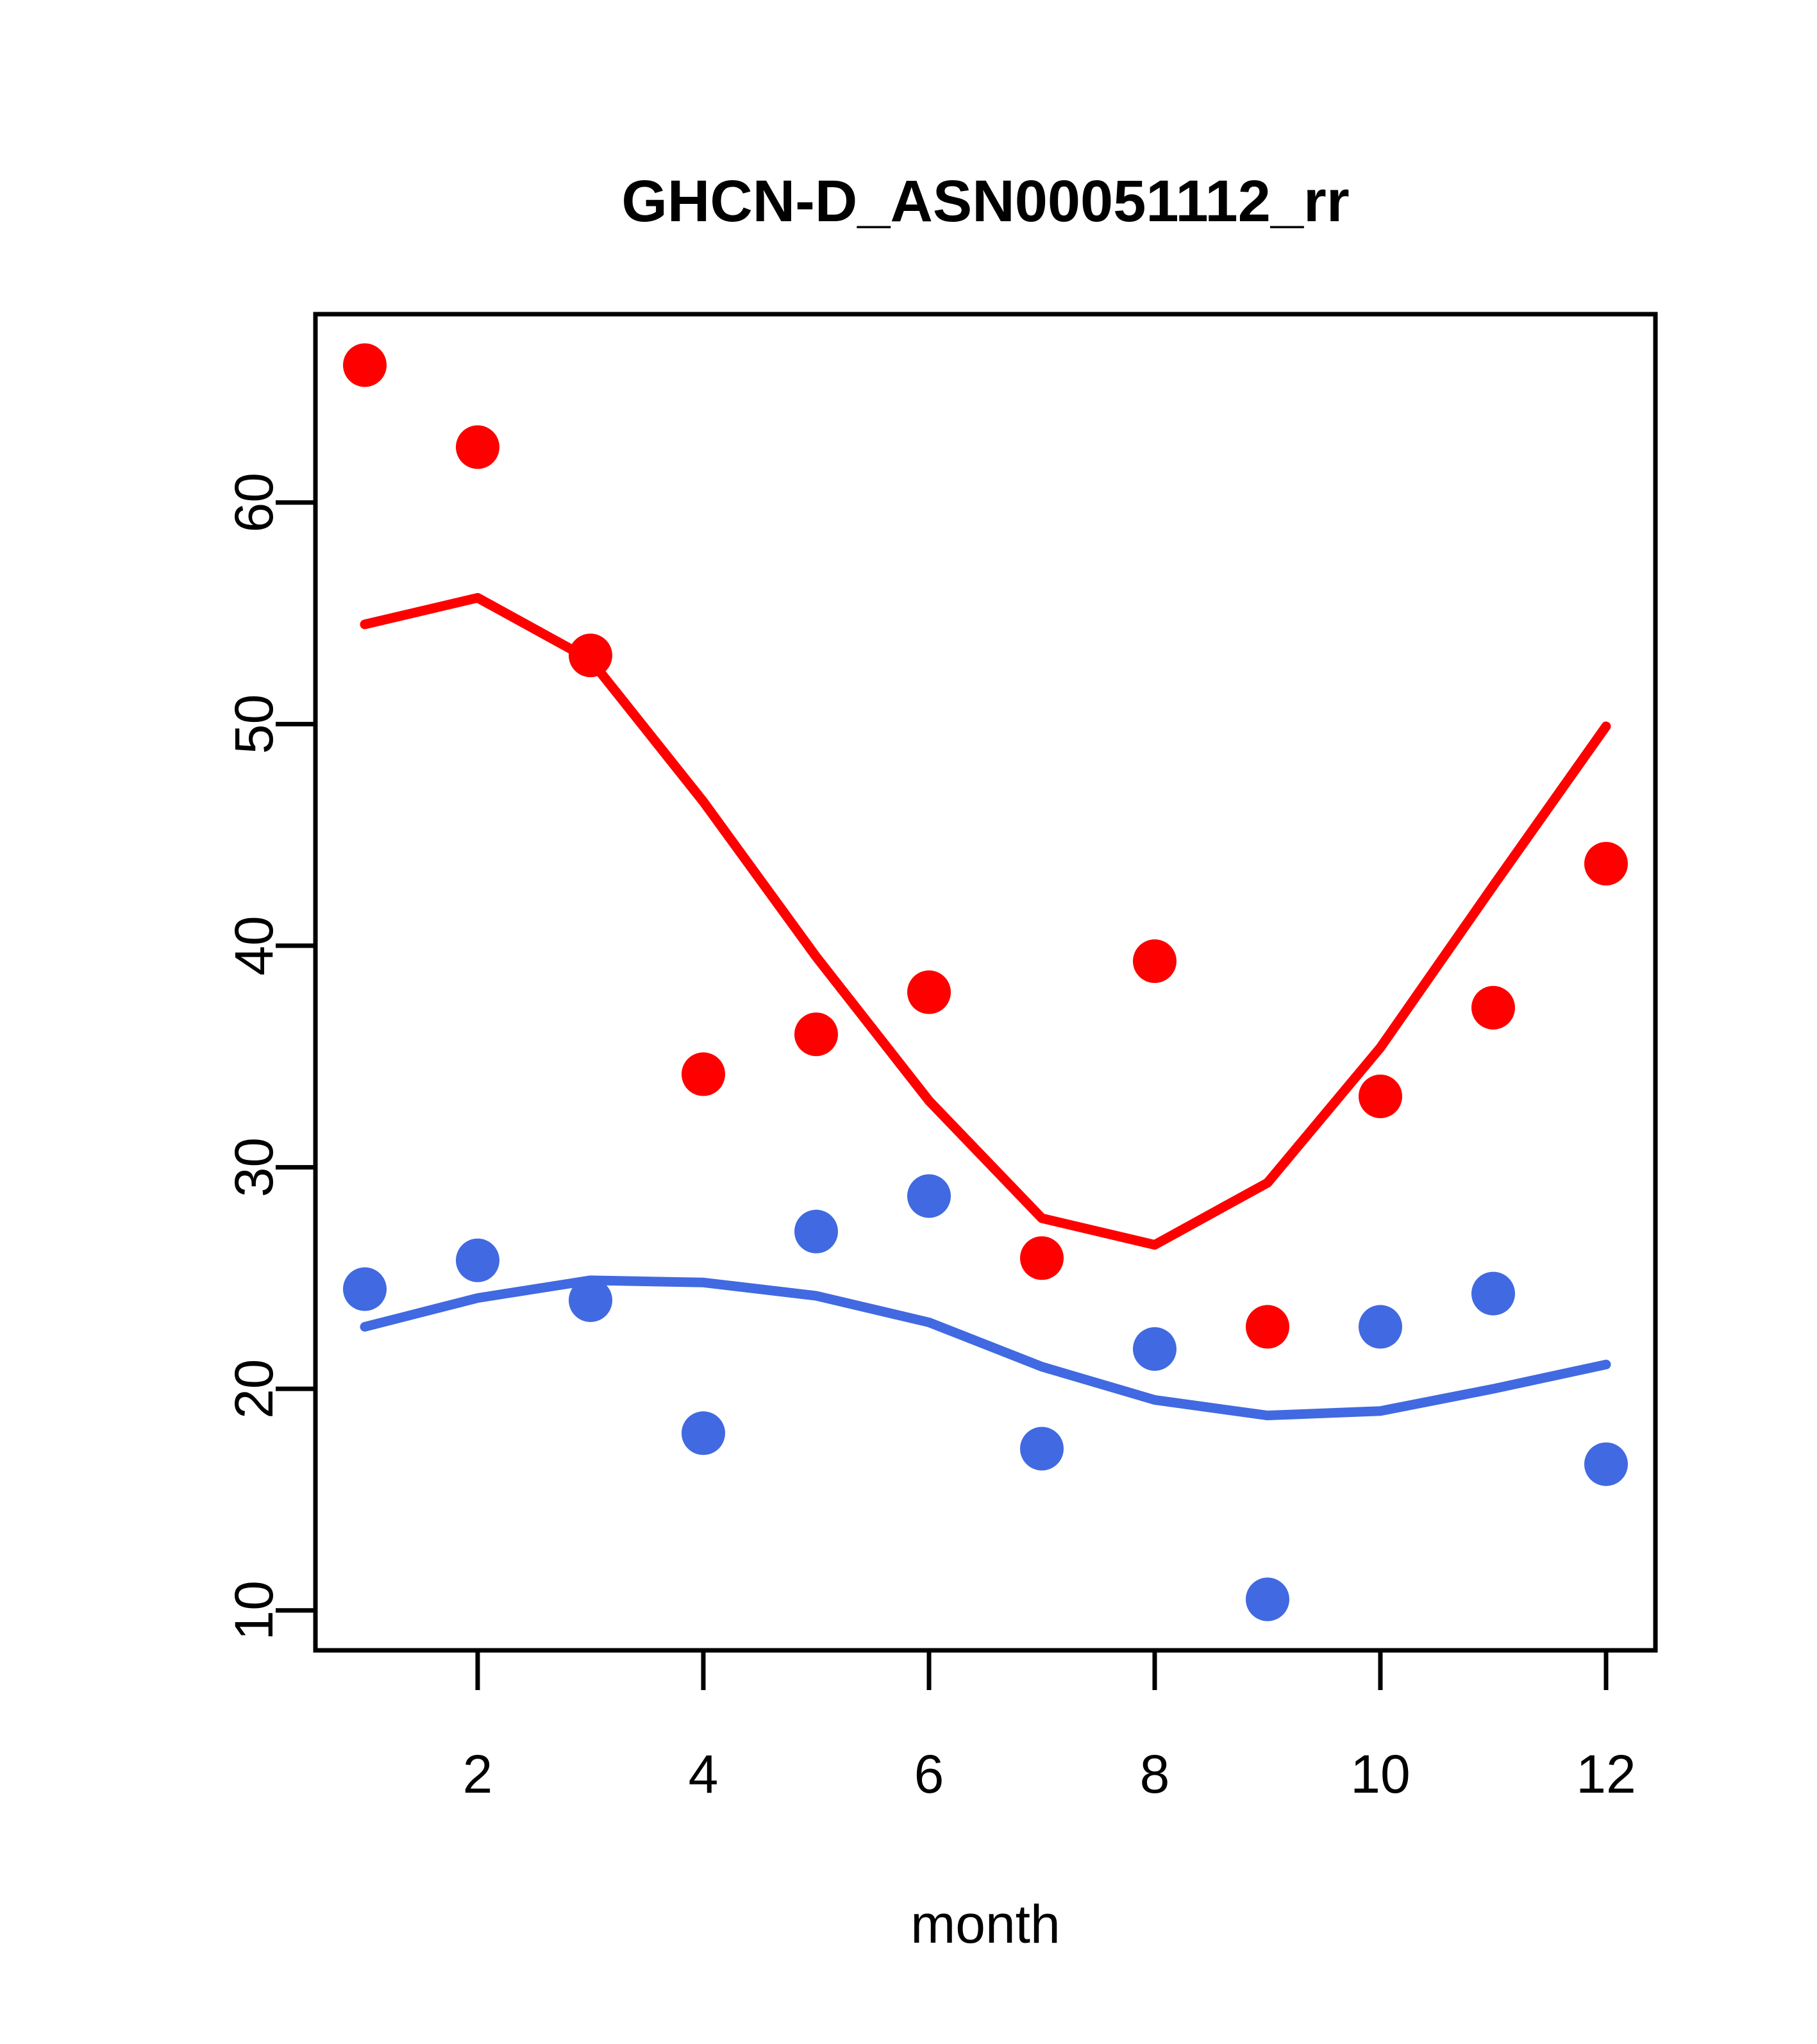 The image size is (1817, 2044). Describe the element at coordinates (254, 724) in the screenshot. I see `y-tick-label: 50` at that location.